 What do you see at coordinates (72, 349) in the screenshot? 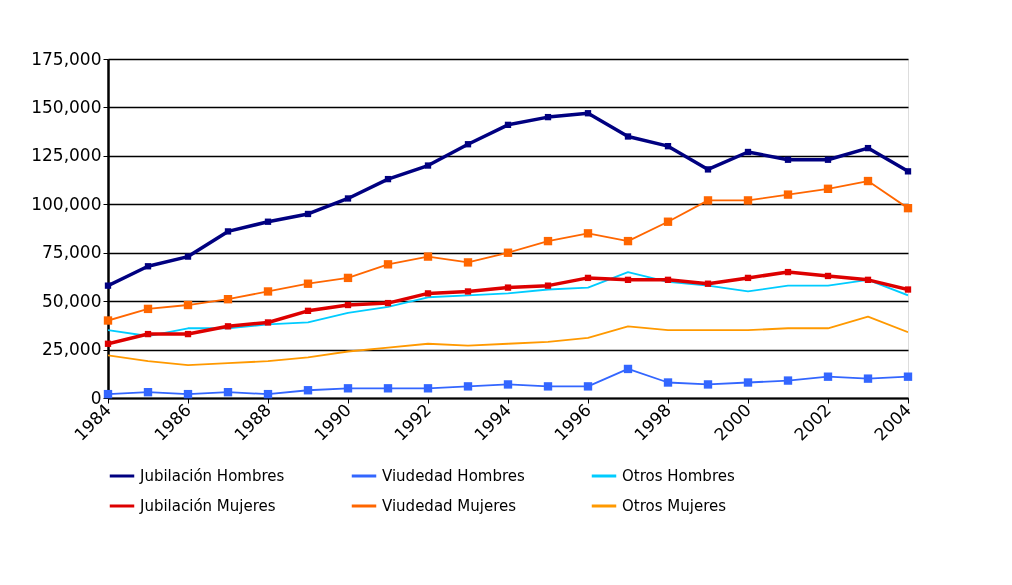
I see `y-tick-label: 25,000` at bounding box center [72, 349].